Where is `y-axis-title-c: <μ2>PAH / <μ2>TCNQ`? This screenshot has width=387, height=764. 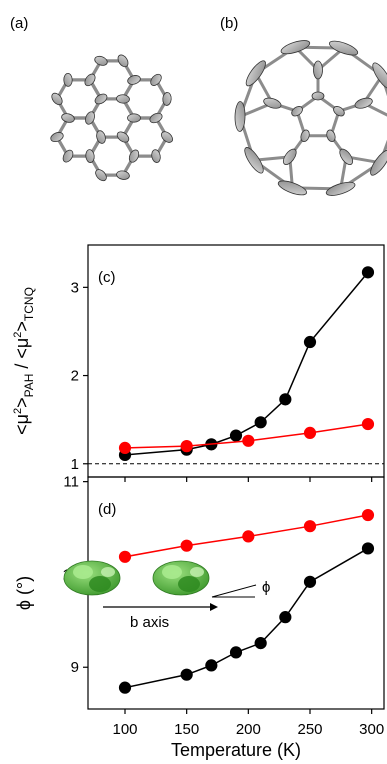 y-axis-title-c: <μ2>PAH / <μ2>TCNQ is located at coordinates (24, 361).